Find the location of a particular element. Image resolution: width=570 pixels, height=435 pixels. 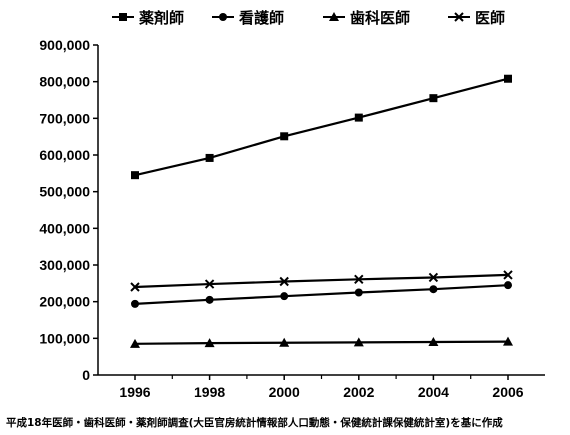

y-tick-label: 600,000 is located at coordinates (64, 155).